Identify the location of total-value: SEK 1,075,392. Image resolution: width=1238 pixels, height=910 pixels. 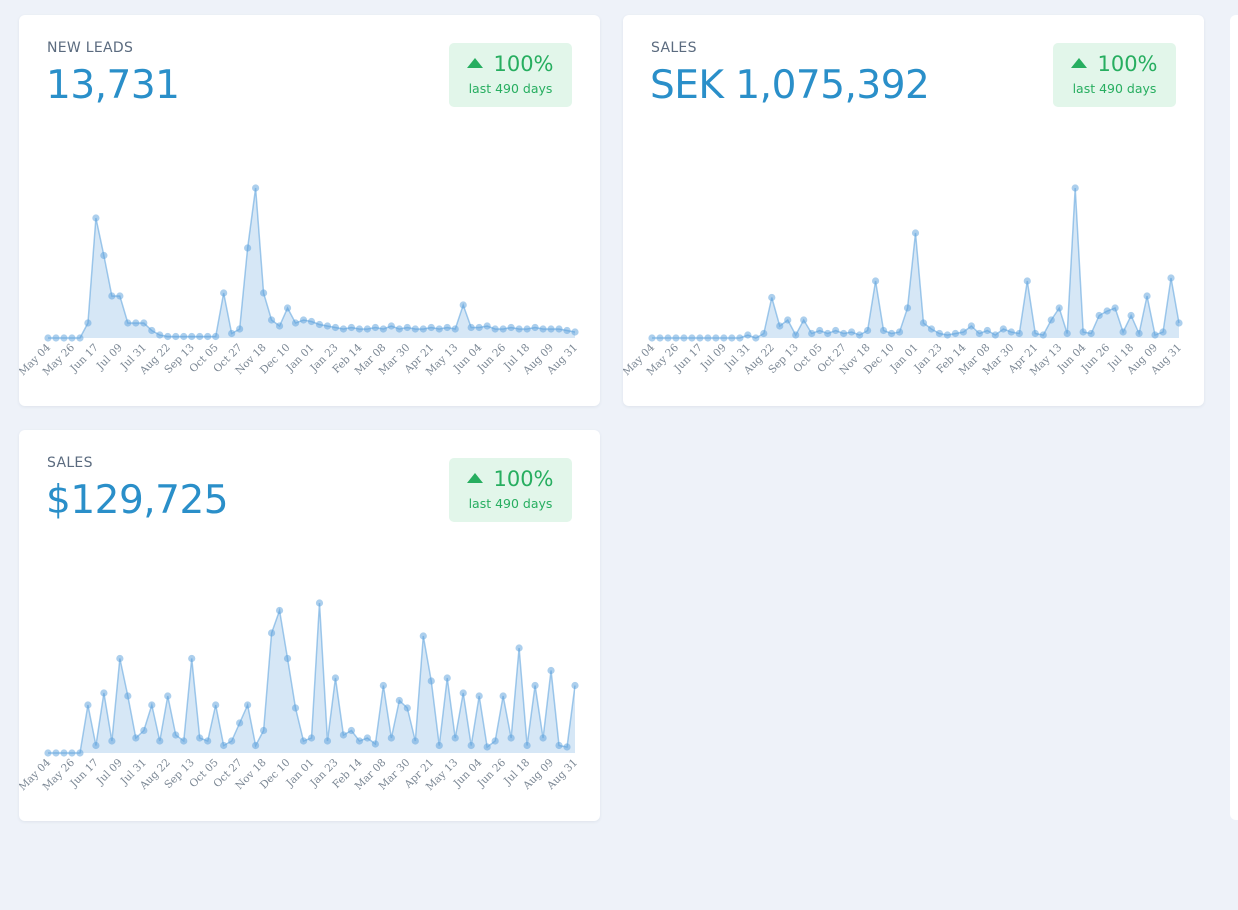
(790, 85).